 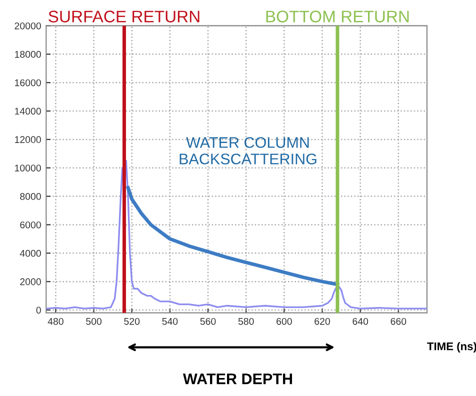 I want to click on y-tick-label: 16000, so click(x=28, y=82).